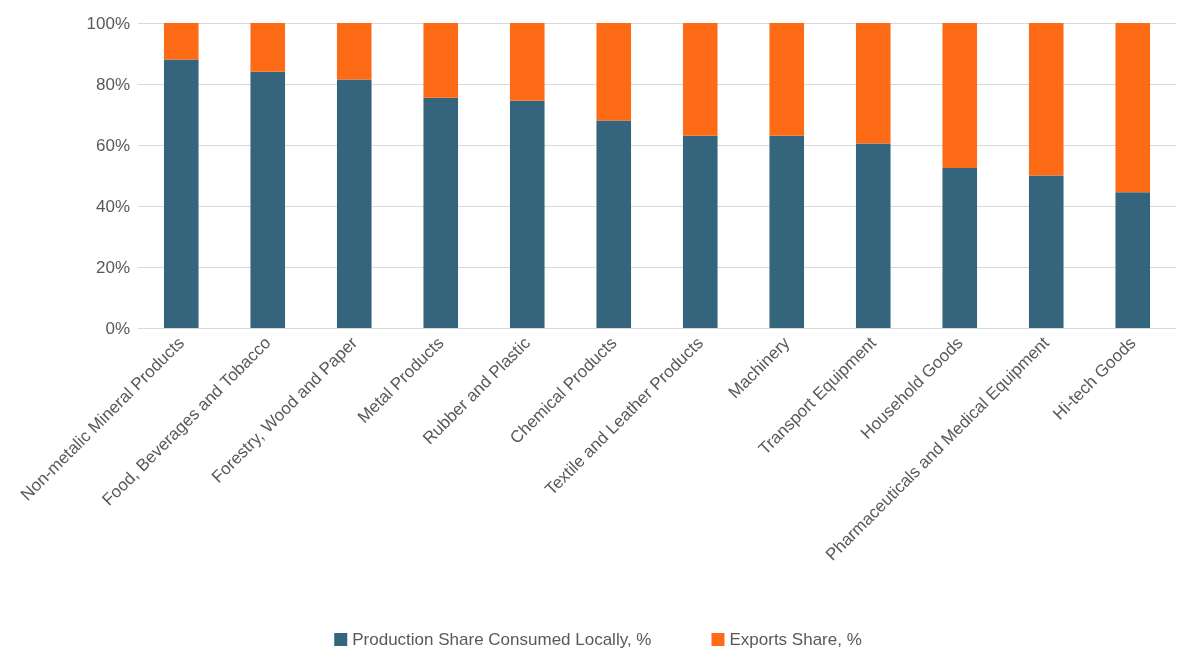  What do you see at coordinates (502, 639) in the screenshot?
I see `legend-label: Production Share Consumed Locally, %` at bounding box center [502, 639].